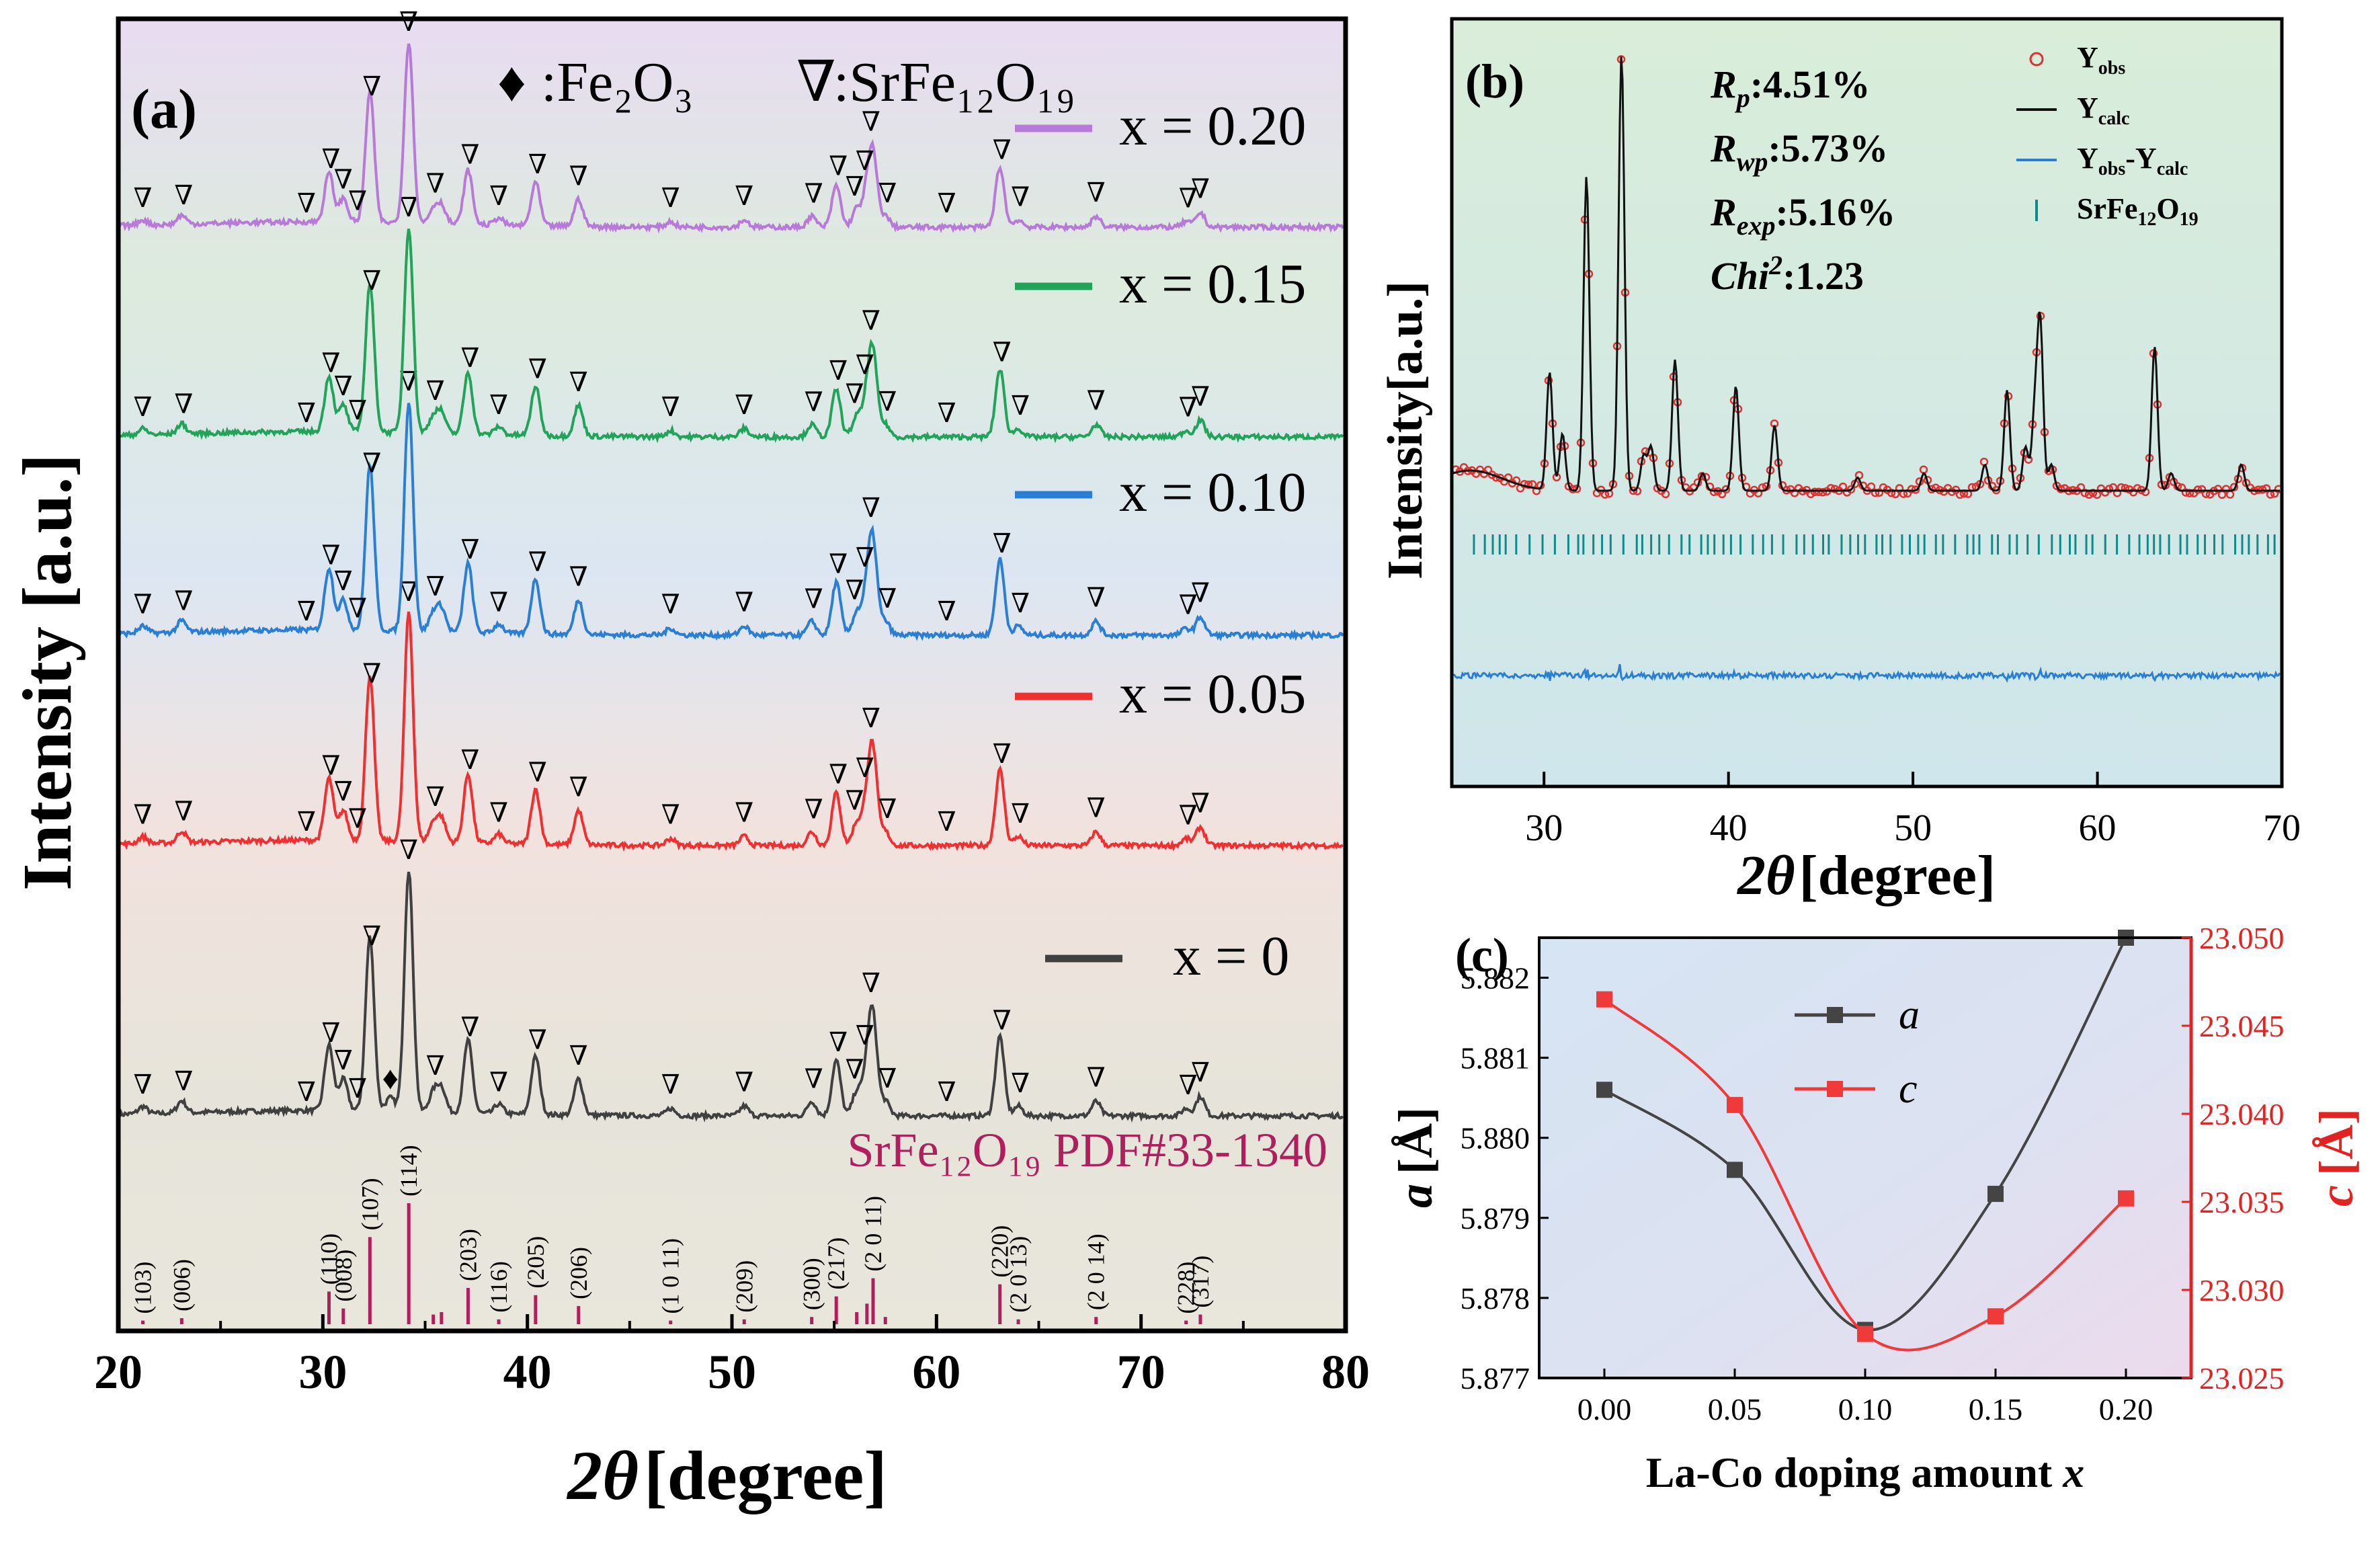 Image resolution: width=2380 pixels, height=1542 pixels. I want to click on panel-c-legend: ac, so click(1857, 1052).